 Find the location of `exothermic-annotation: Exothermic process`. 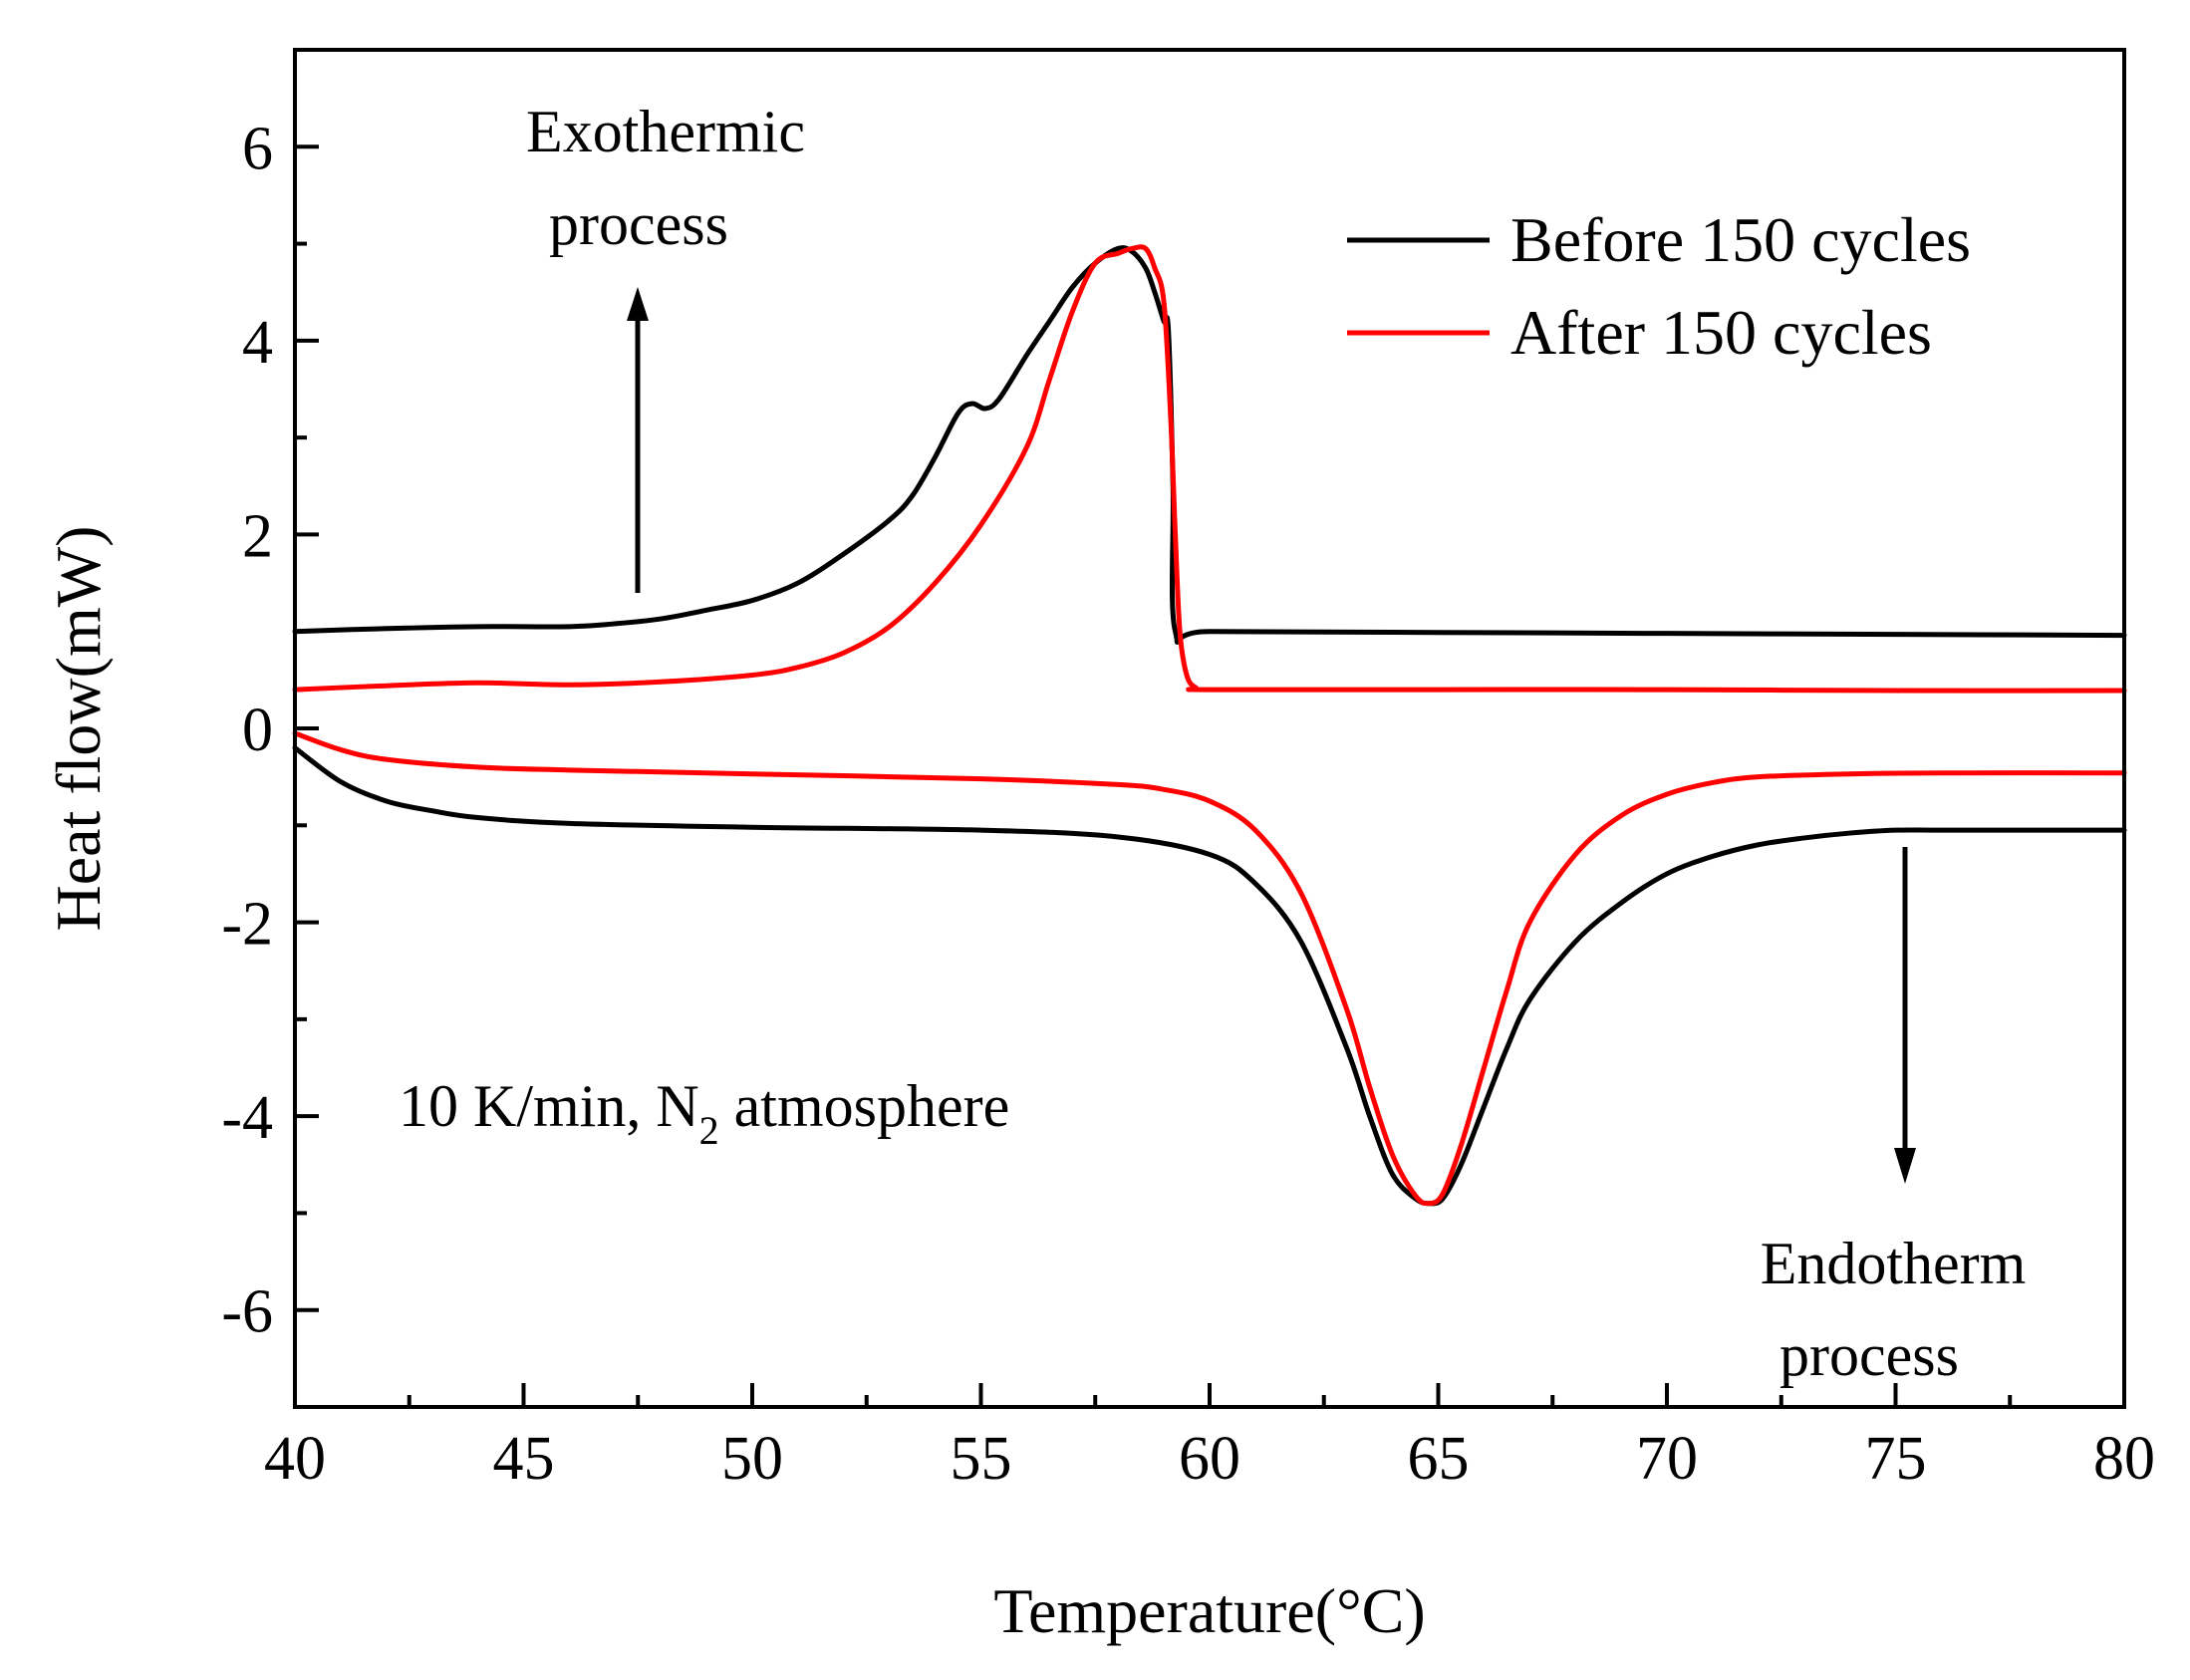

exothermic-annotation: Exothermic process is located at coordinates (665, 346).